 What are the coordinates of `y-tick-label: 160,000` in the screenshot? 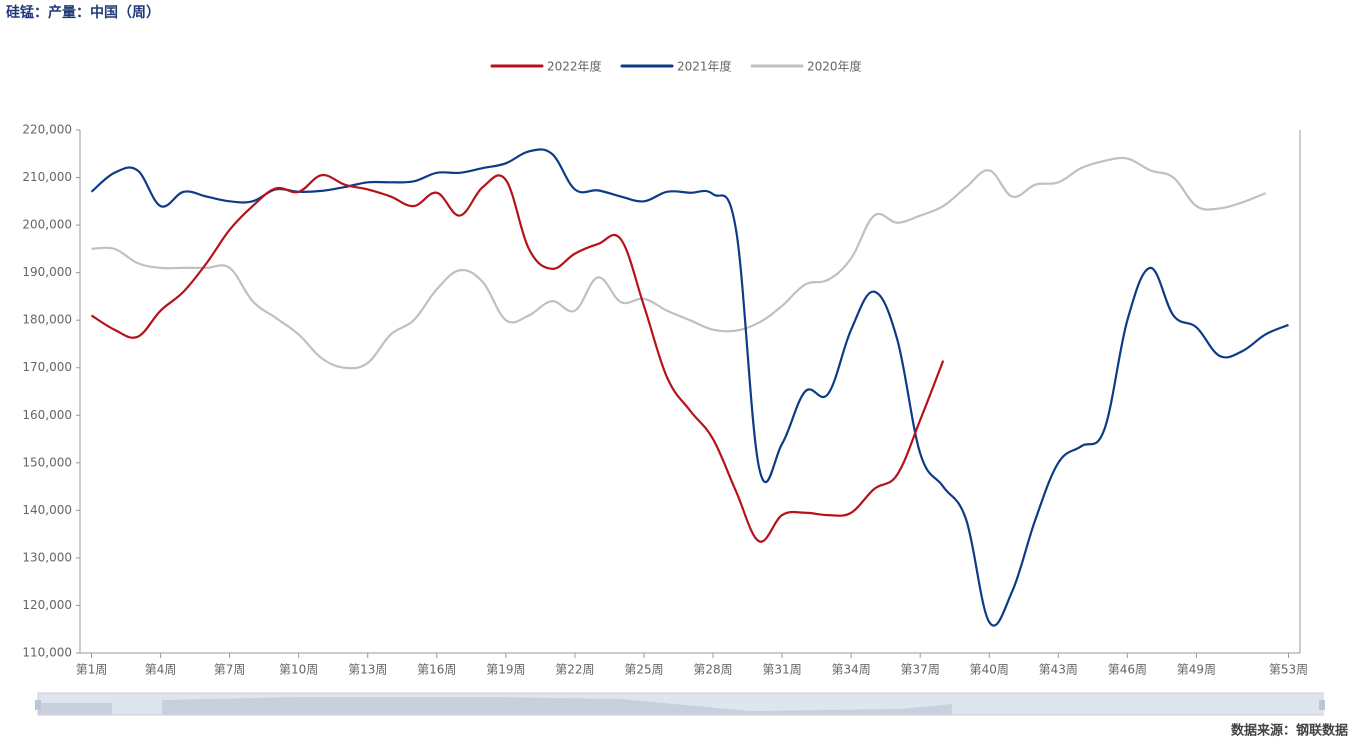 It's located at (47, 415).